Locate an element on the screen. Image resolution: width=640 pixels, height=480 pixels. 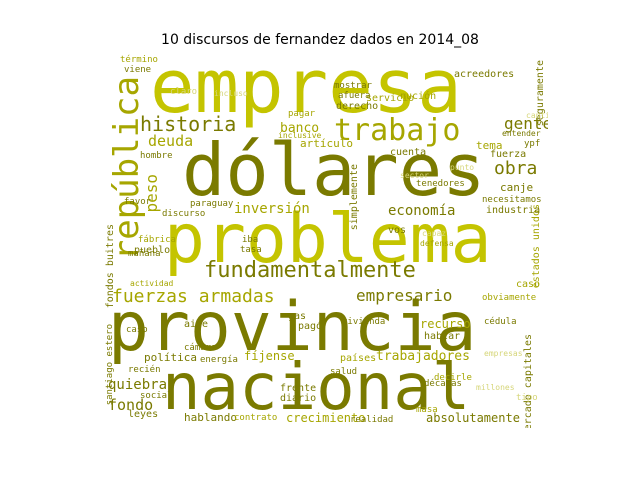
word-vivienda: vivienda is located at coordinates (364, 322).